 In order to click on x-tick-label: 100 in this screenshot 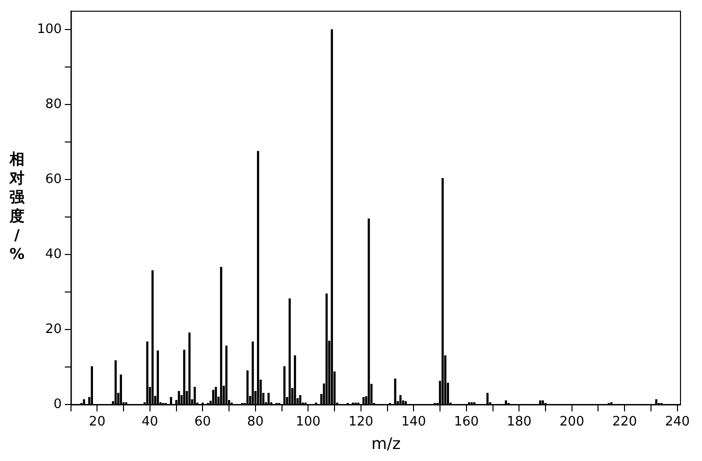, I will do `click(308, 422)`.